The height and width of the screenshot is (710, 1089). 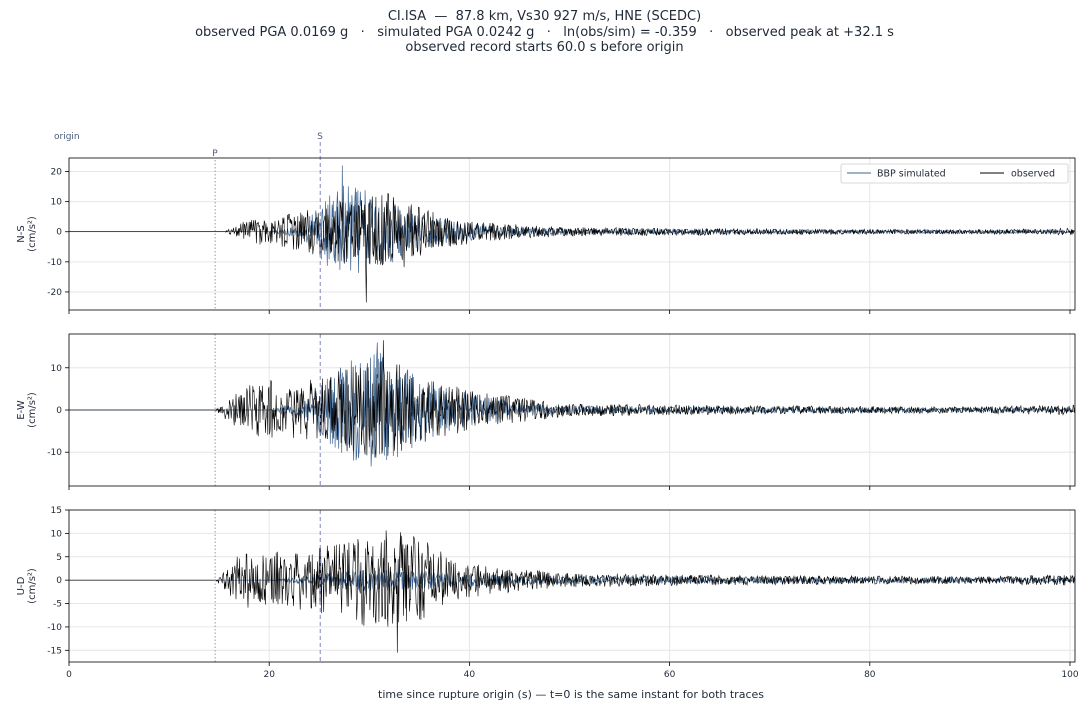 I want to click on y-axis-label: U-D(cm/s²), so click(x=27, y=586).